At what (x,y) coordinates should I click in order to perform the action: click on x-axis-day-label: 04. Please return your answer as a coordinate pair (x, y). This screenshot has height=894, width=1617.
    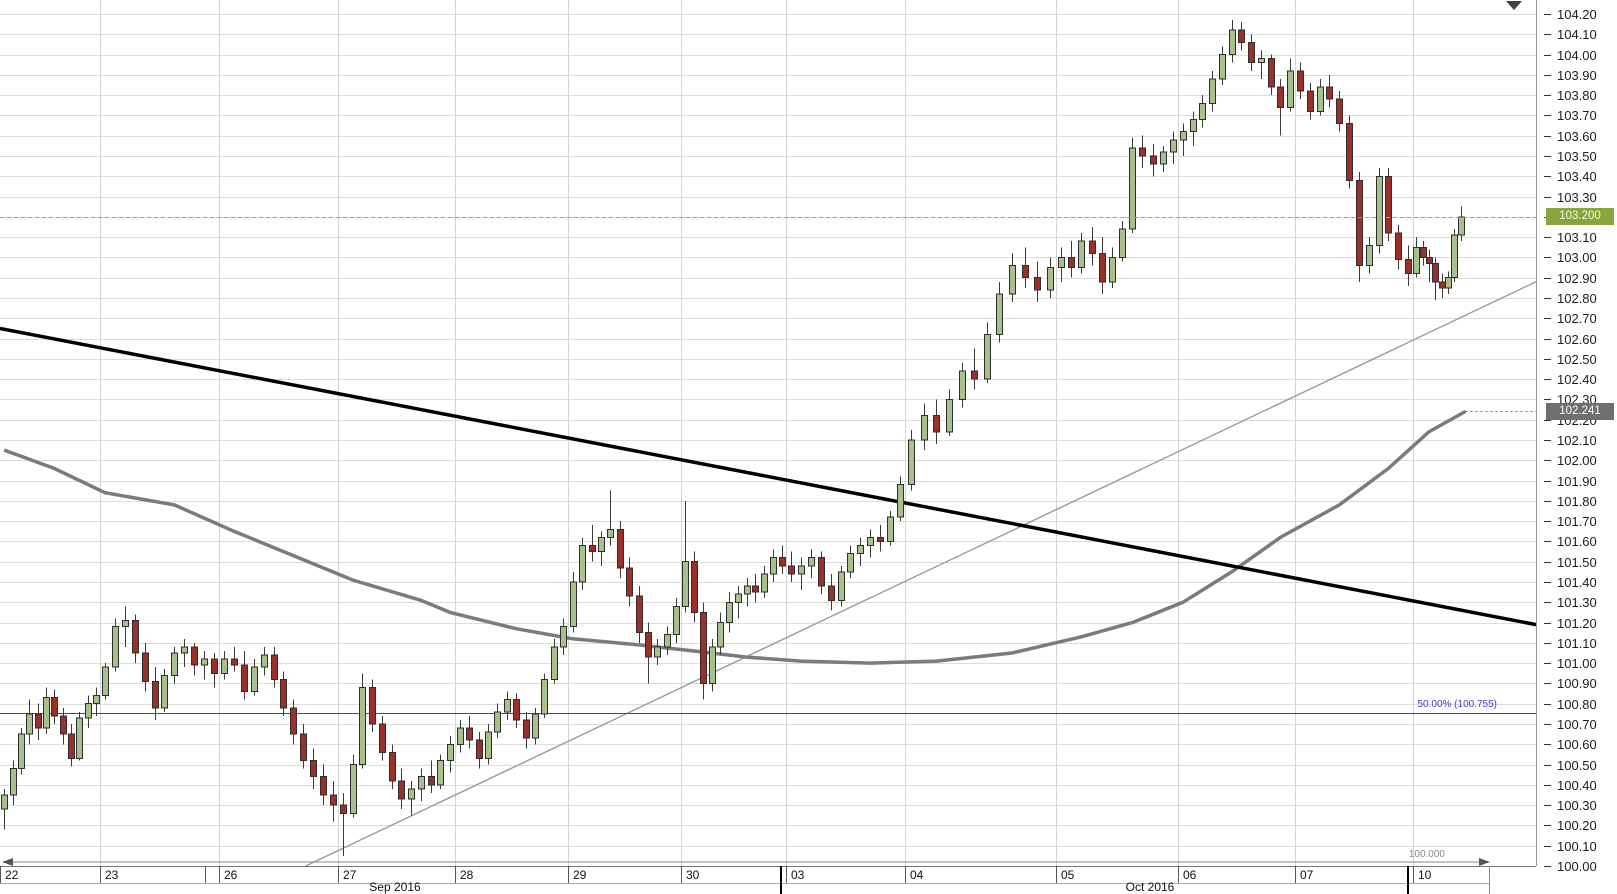
    Looking at the image, I should click on (917, 875).